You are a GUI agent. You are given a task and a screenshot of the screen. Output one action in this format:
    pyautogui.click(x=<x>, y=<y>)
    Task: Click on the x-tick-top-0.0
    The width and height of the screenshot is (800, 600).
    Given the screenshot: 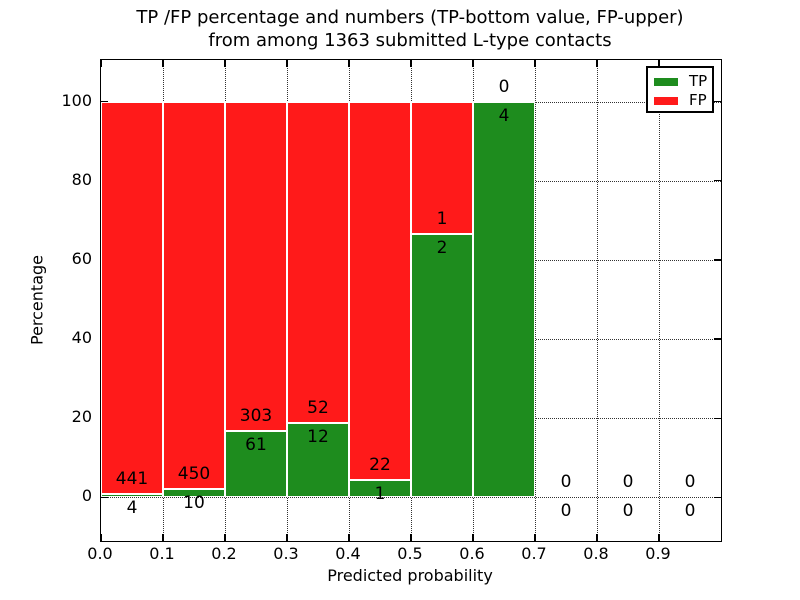 What is the action you would take?
    pyautogui.click(x=101, y=63)
    